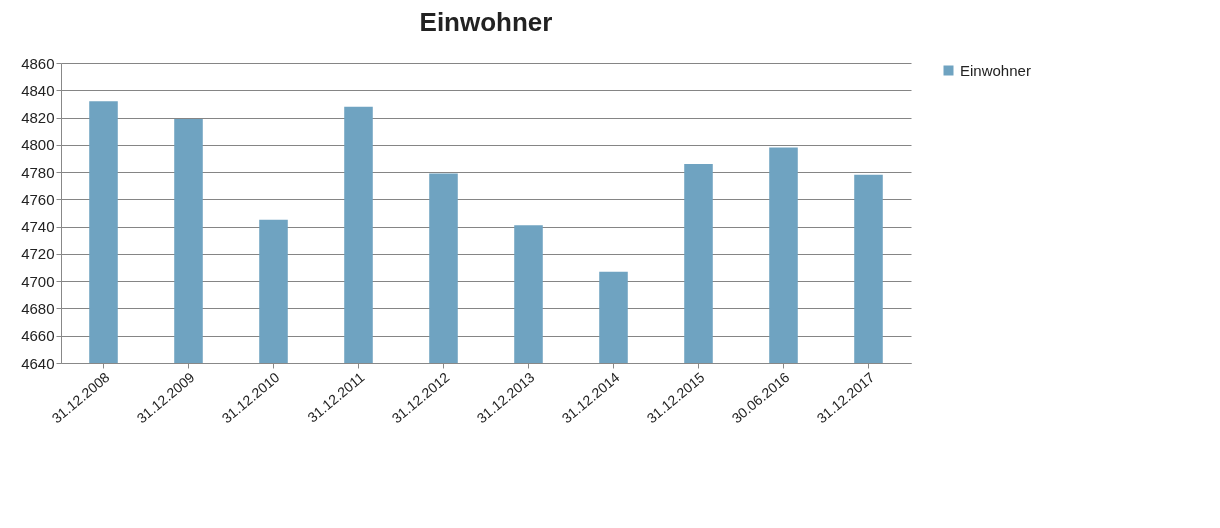 The image size is (1220, 528). I want to click on y-tick-label: 4800, so click(38, 145).